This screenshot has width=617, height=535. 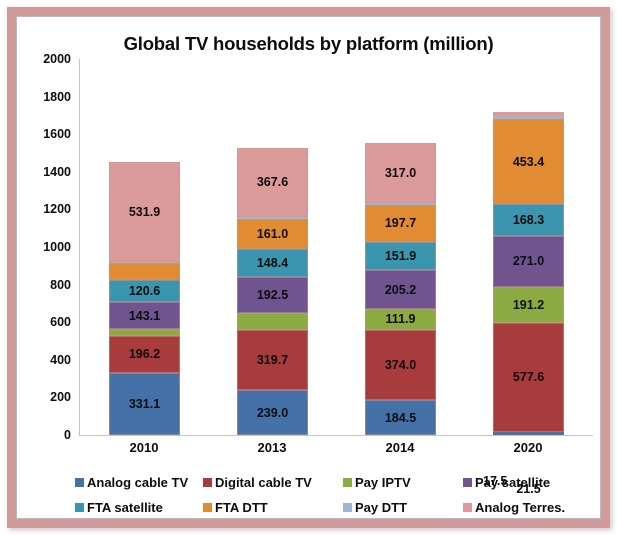 What do you see at coordinates (528, 447) in the screenshot?
I see `x-axis-category-2020: 2020` at bounding box center [528, 447].